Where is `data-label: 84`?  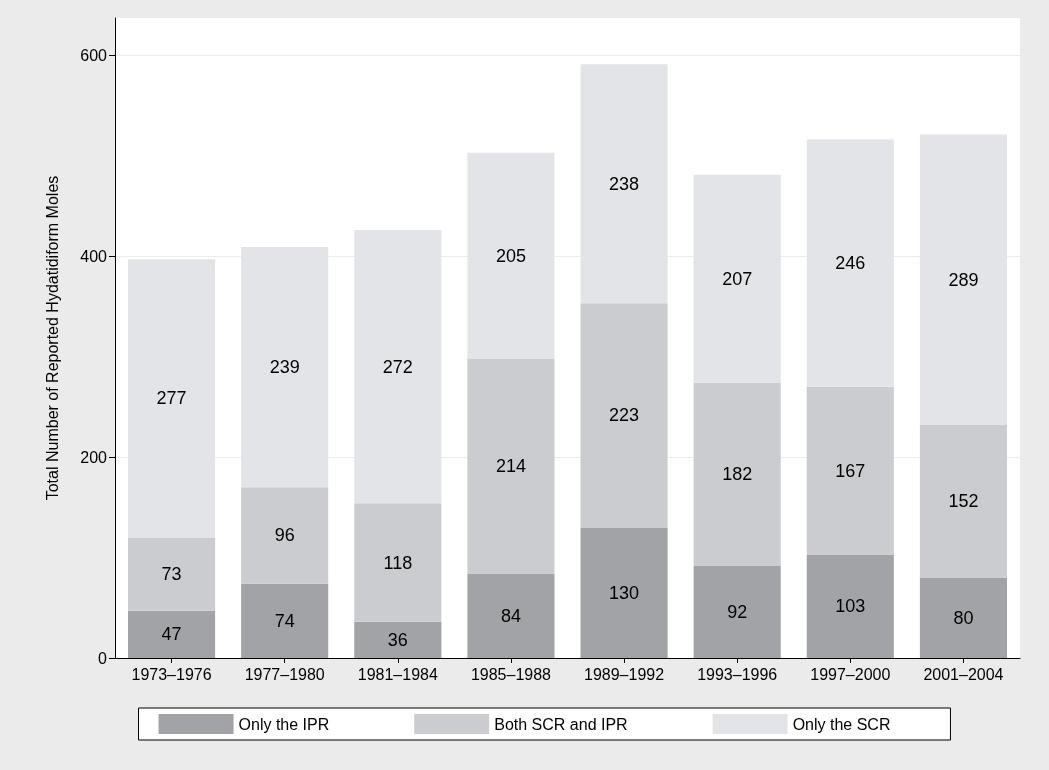
data-label: 84 is located at coordinates (510, 615).